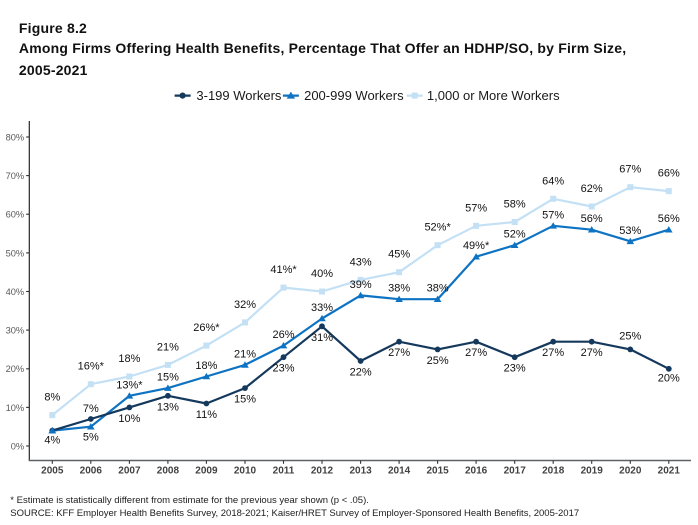 This screenshot has width=698, height=525. I want to click on svg-text: 2013, so click(360, 471).